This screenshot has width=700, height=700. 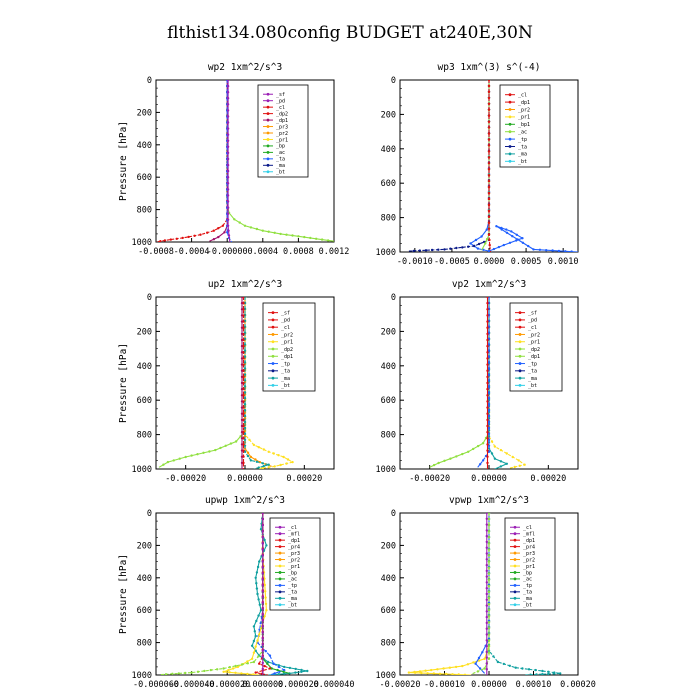 What do you see at coordinates (144, 401) in the screenshot?
I see `y-tick-label: 600` at bounding box center [144, 401].